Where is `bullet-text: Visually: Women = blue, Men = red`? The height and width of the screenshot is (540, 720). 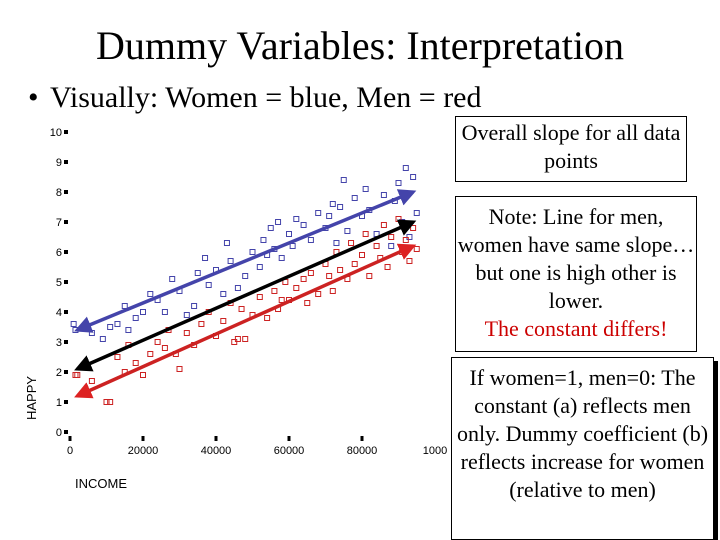 bullet-text: Visually: Women = blue, Men = red is located at coordinates (266, 97).